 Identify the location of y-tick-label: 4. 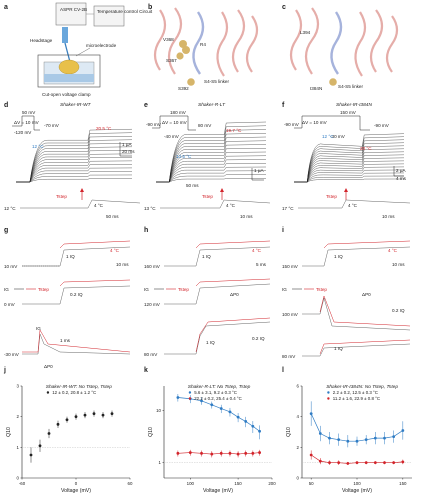
(298, 416).